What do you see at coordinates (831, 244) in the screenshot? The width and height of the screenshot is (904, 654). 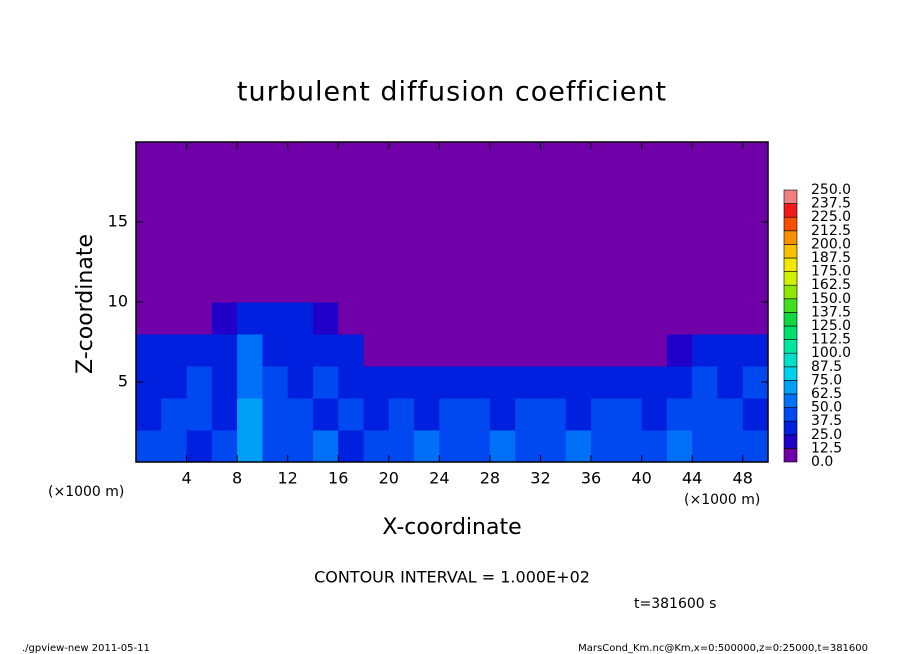 I see `colorbar-label: 200.0` at bounding box center [831, 244].